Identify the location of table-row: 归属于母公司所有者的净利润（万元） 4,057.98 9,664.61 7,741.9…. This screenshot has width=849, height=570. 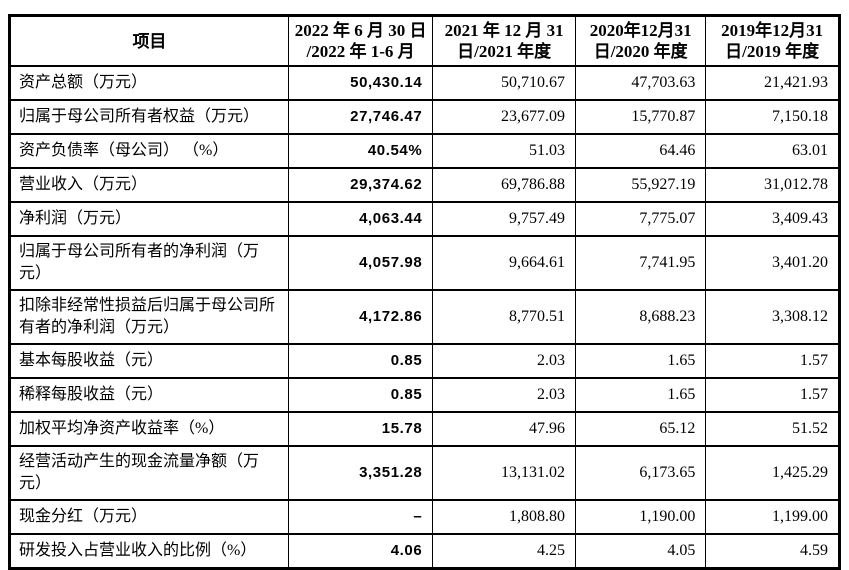
(424, 263).